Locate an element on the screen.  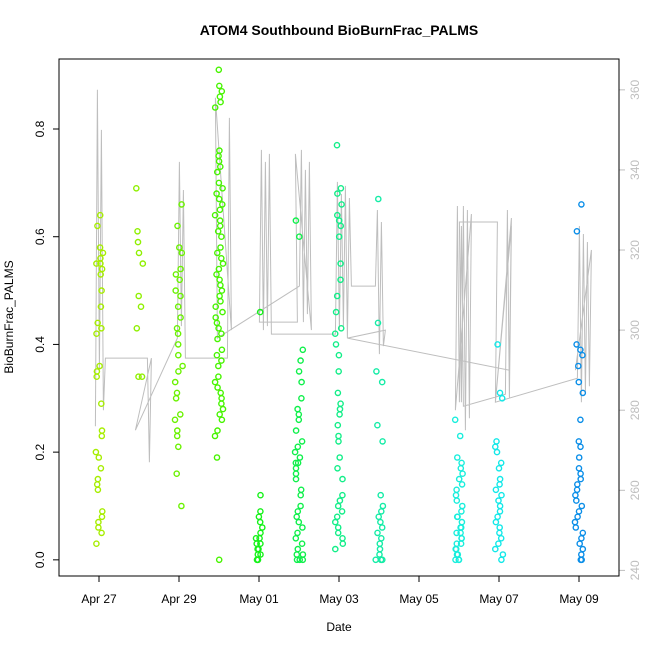
x-tick-label: Apr 27 is located at coordinates (99, 599).